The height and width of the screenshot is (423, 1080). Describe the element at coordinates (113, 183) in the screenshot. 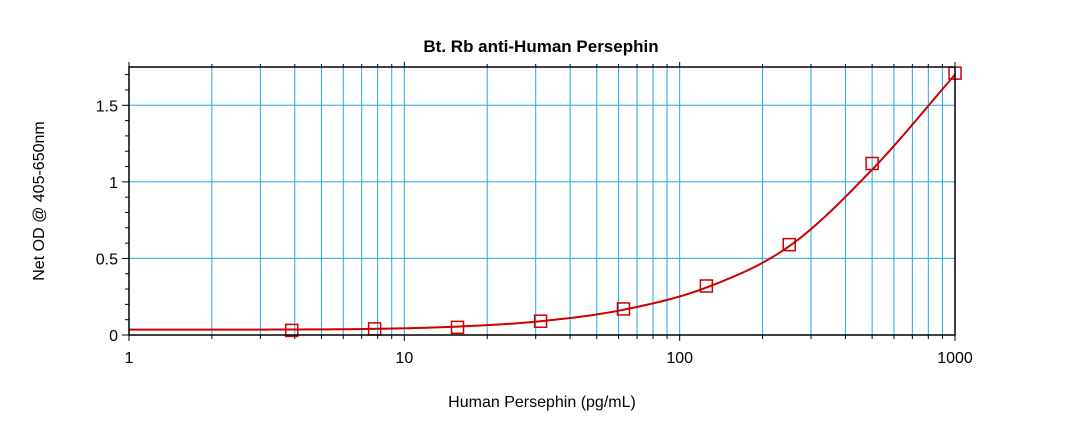

I see `y-tick-label: 1` at that location.